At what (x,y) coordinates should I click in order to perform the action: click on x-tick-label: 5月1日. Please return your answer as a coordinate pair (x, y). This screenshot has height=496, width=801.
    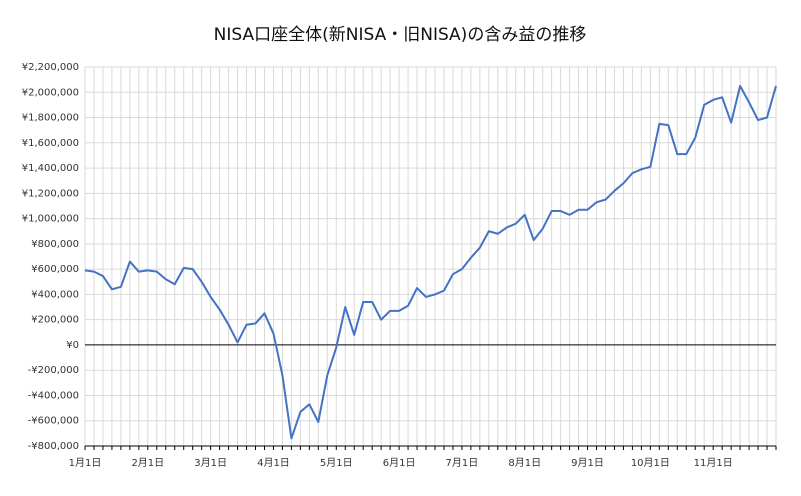
    Looking at the image, I should click on (336, 463).